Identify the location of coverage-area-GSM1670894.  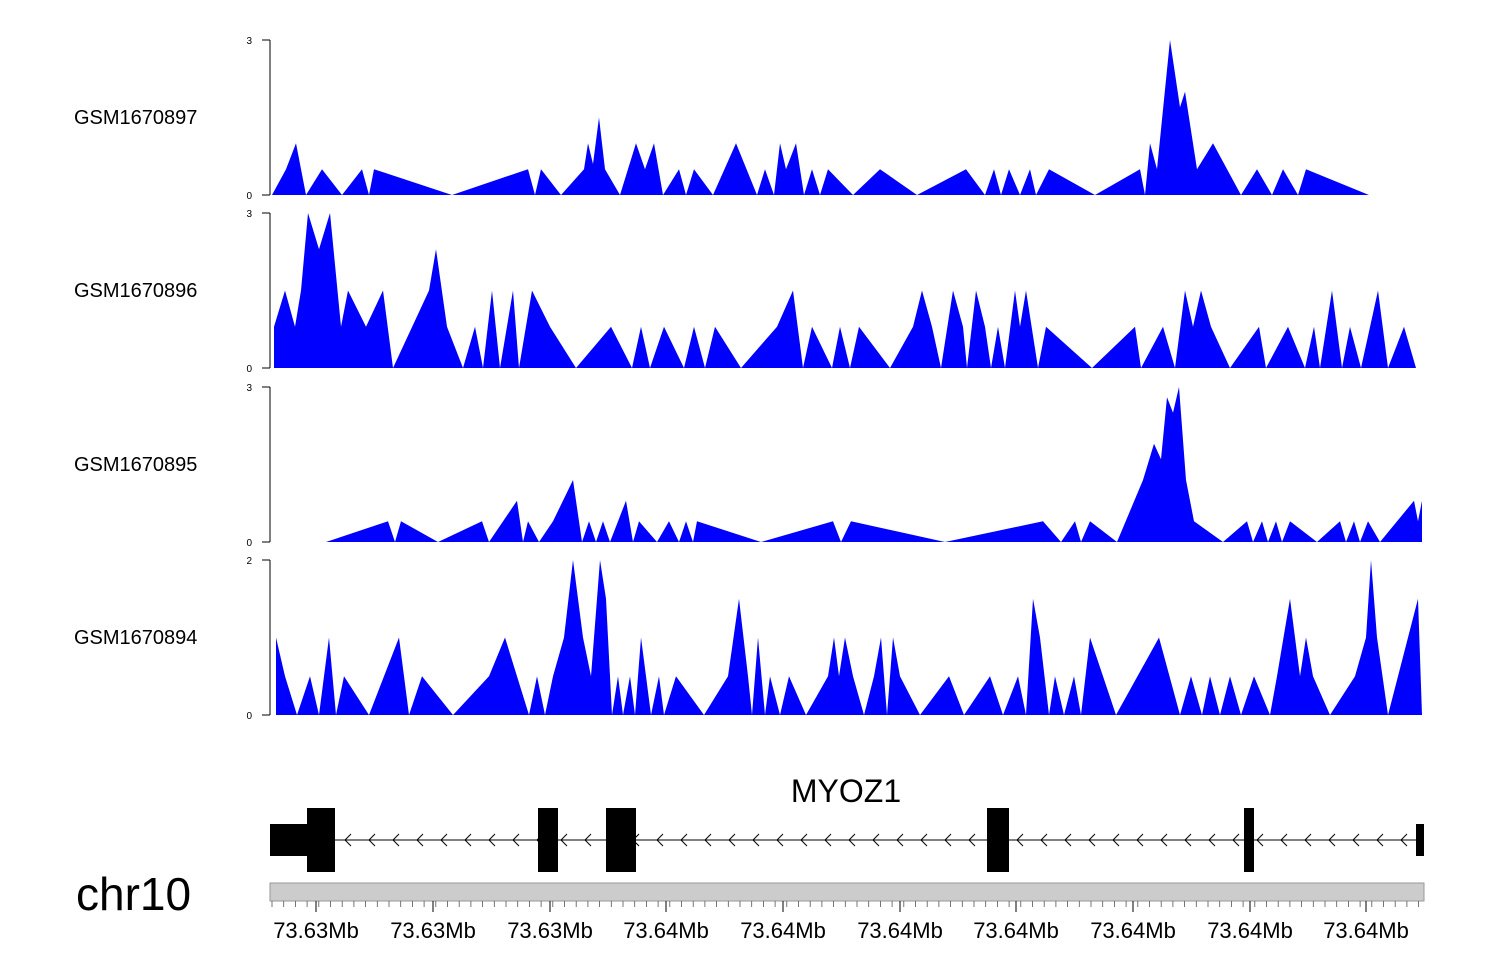
(849, 637).